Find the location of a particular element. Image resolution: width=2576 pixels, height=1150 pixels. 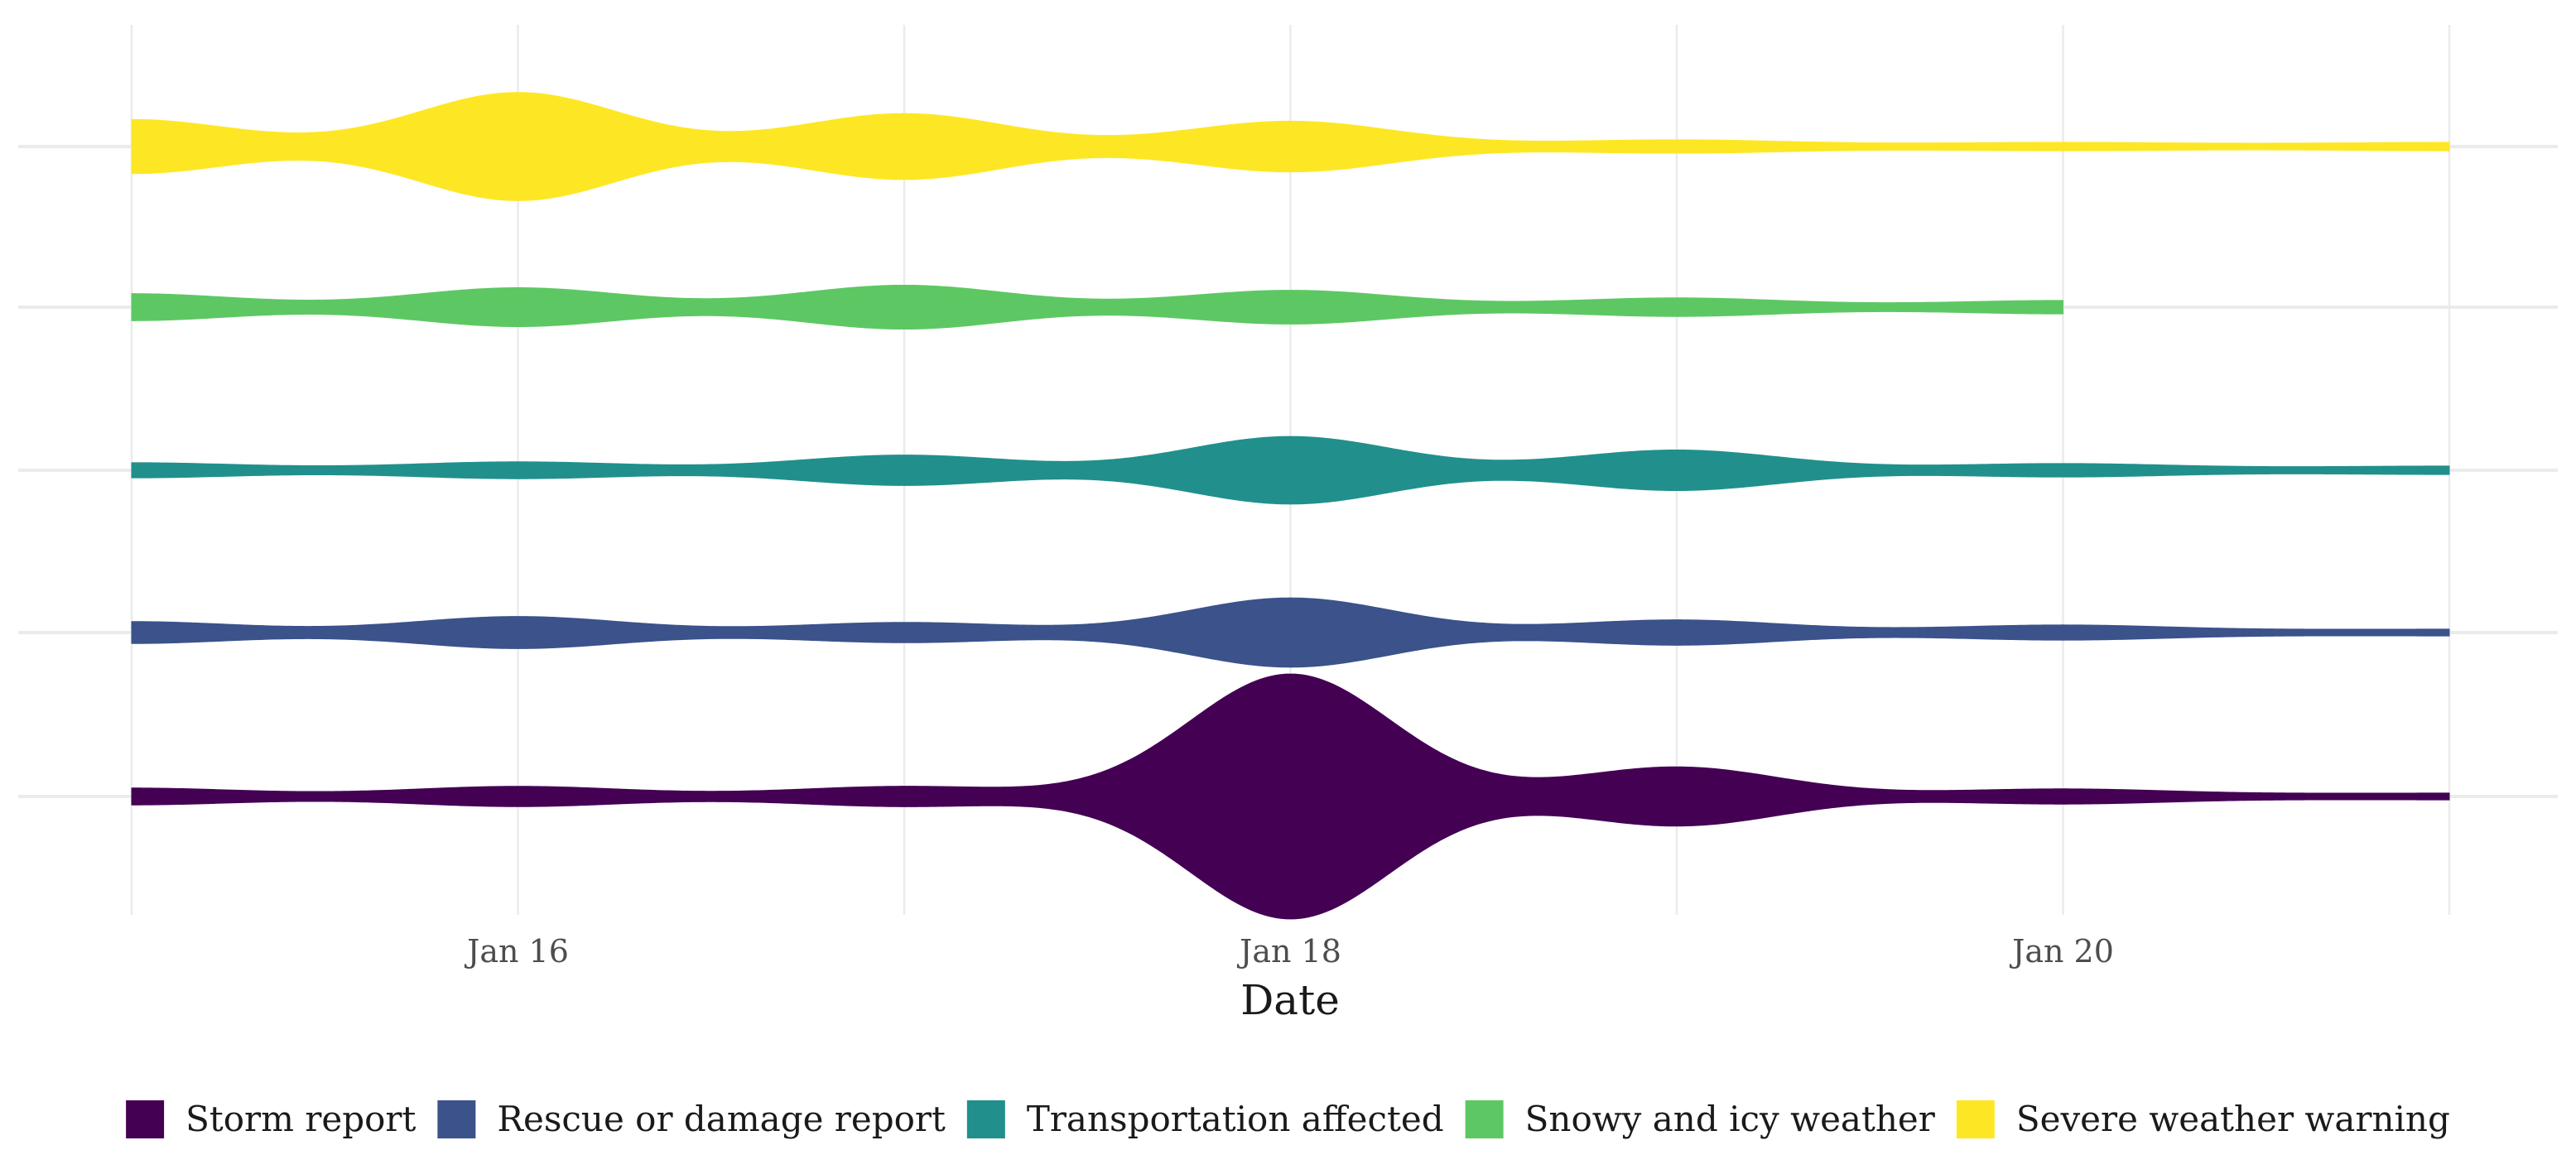

legend-item: Snowy and icy weather is located at coordinates (1700, 1119).